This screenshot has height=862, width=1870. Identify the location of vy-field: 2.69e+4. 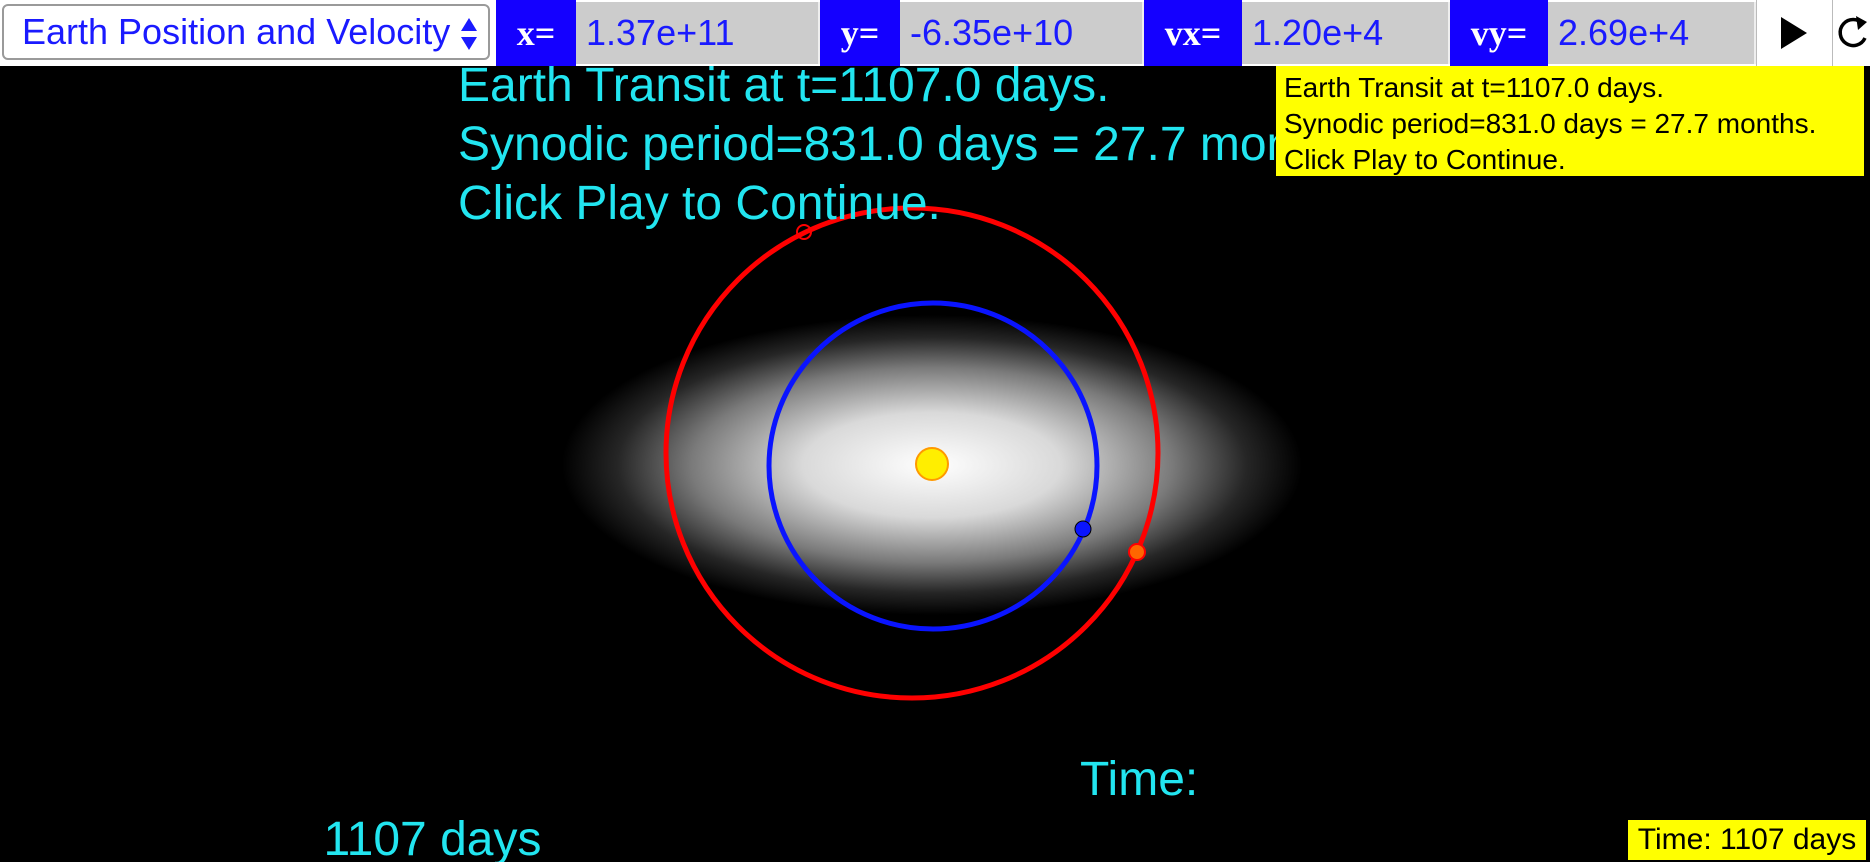
(1652, 33).